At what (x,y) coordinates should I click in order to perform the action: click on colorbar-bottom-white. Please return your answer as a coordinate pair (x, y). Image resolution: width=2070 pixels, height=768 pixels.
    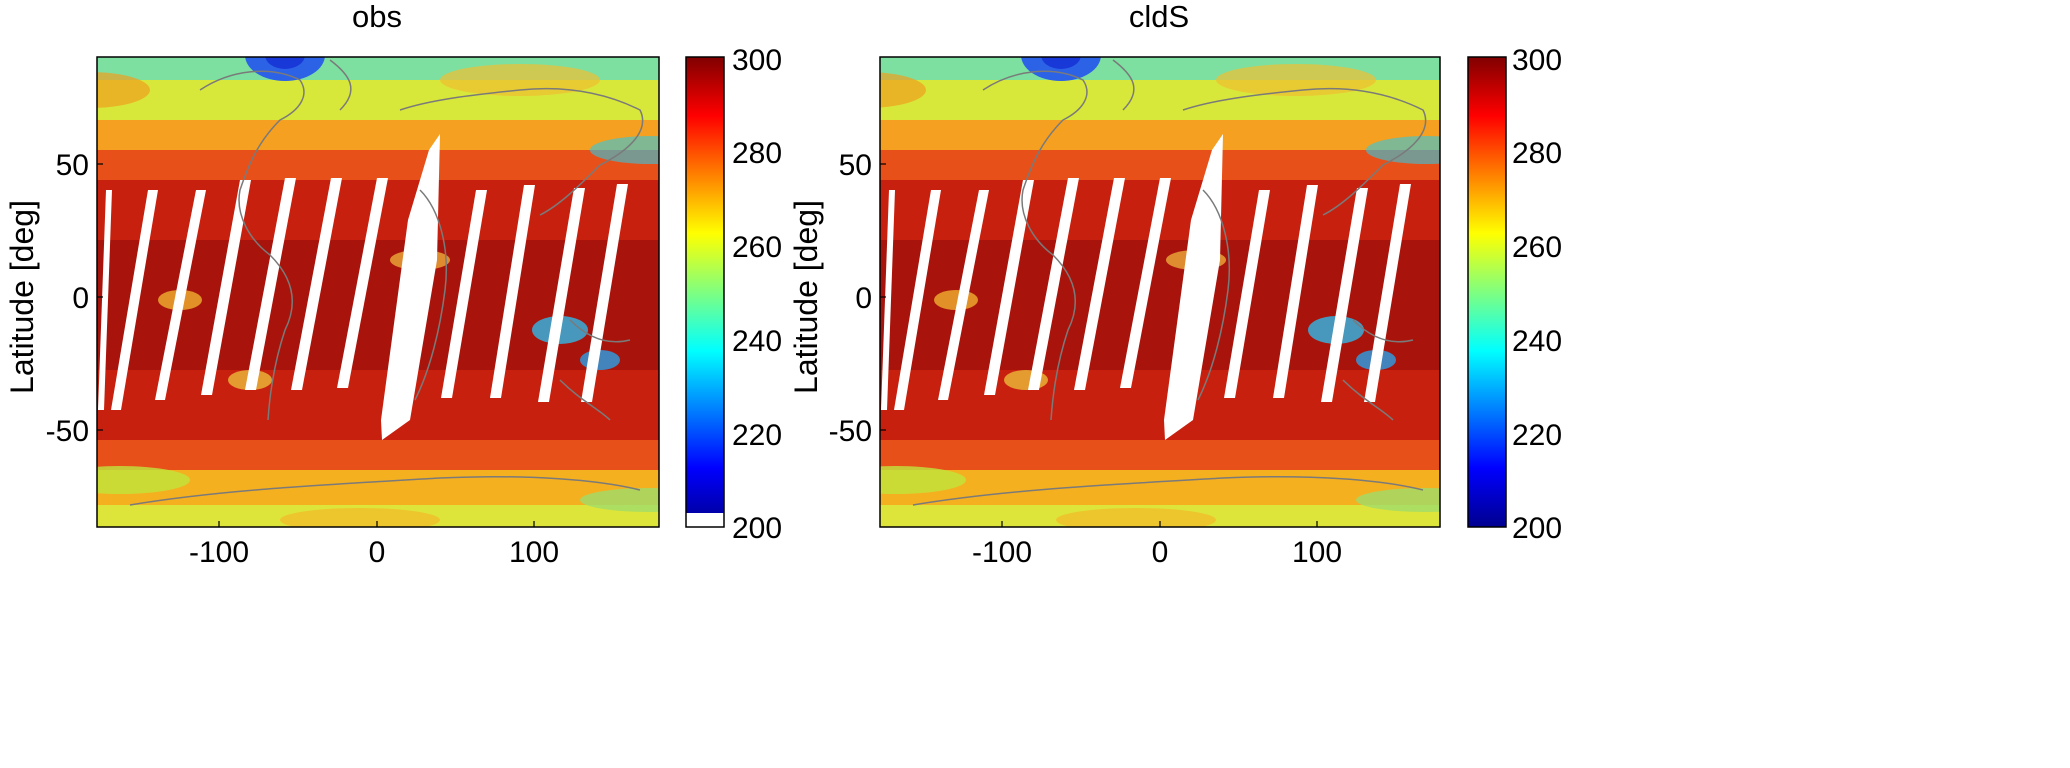
    Looking at the image, I should click on (705, 520).